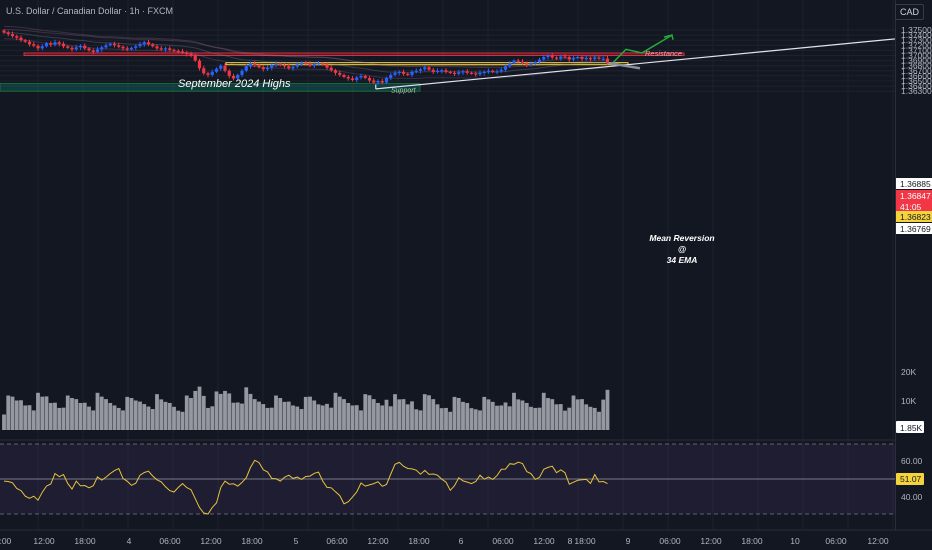 This screenshot has height=550, width=932. I want to click on currency-selector: CAD, so click(909, 12).